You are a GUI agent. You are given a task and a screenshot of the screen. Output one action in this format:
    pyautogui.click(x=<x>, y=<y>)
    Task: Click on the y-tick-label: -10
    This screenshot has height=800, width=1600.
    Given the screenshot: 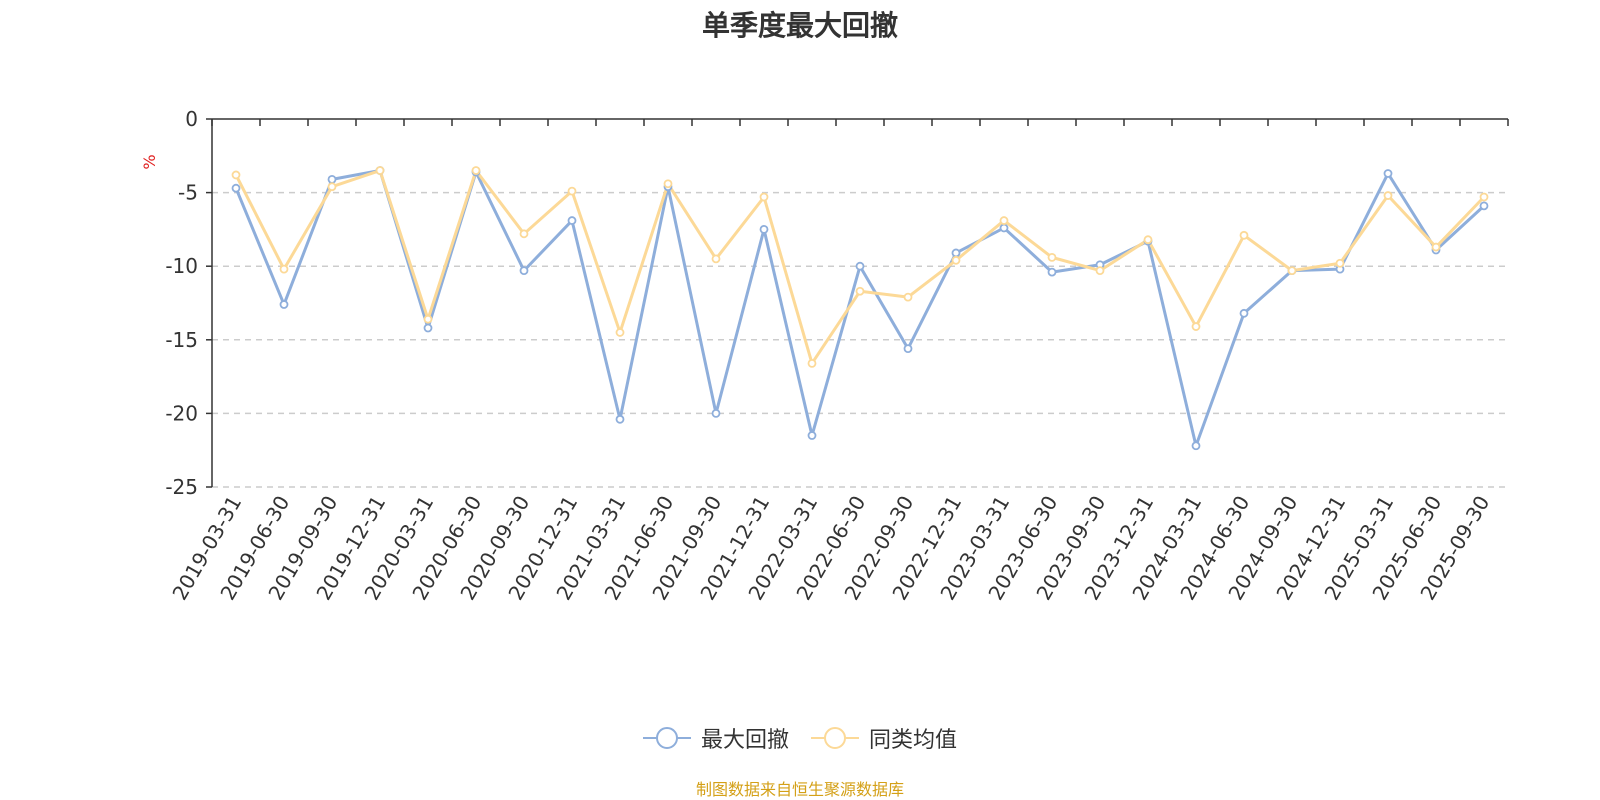 What is the action you would take?
    pyautogui.click(x=181, y=266)
    